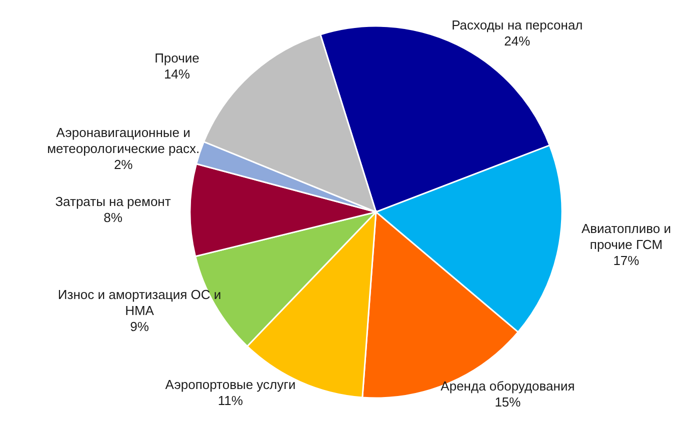 The image size is (686, 436). I want to click on slice-label: Авиатопливо и прочие ГСМ, so click(626, 236).